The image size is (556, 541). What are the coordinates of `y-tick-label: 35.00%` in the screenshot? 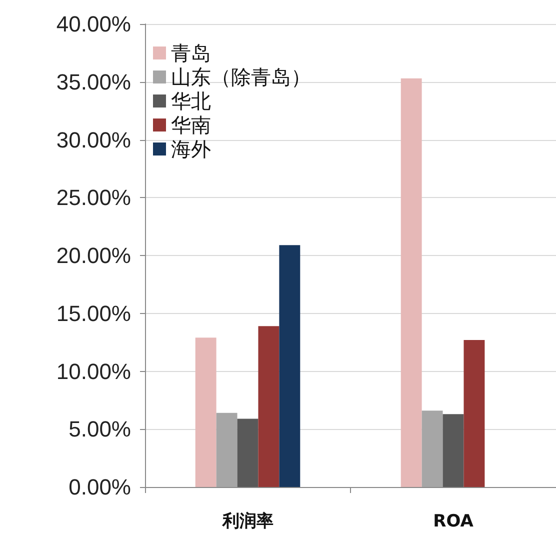 It's located at (93, 81).